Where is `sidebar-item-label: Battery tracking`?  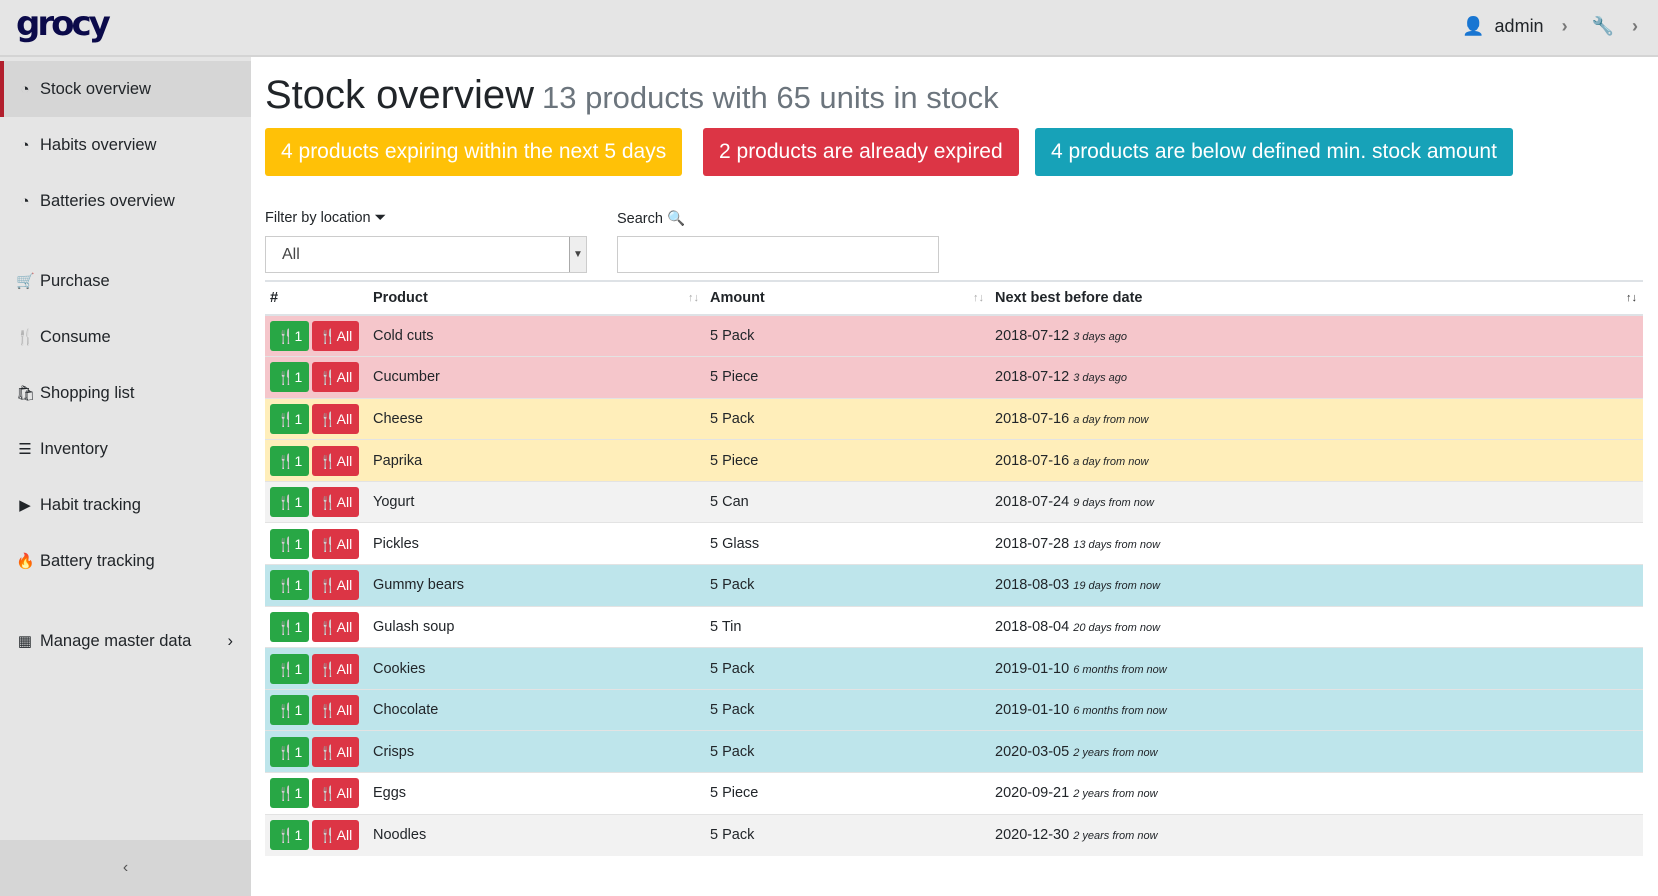
sidebar-item-label: Battery tracking is located at coordinates (97, 560).